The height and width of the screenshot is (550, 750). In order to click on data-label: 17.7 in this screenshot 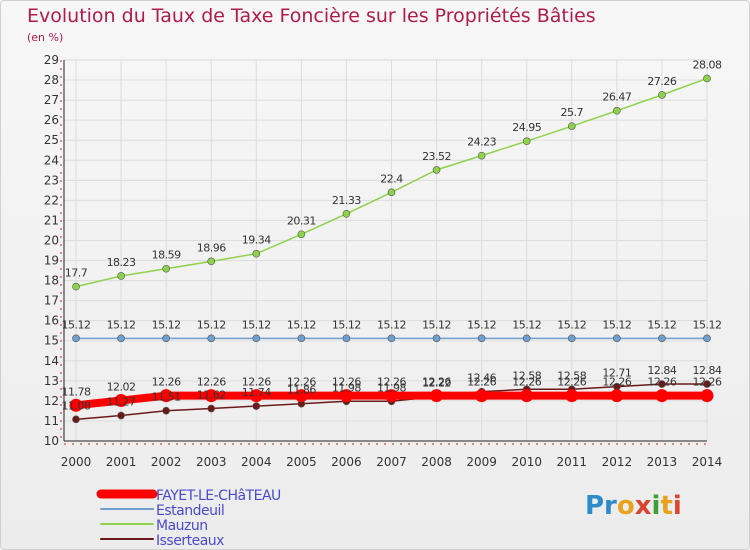, I will do `click(76, 273)`.